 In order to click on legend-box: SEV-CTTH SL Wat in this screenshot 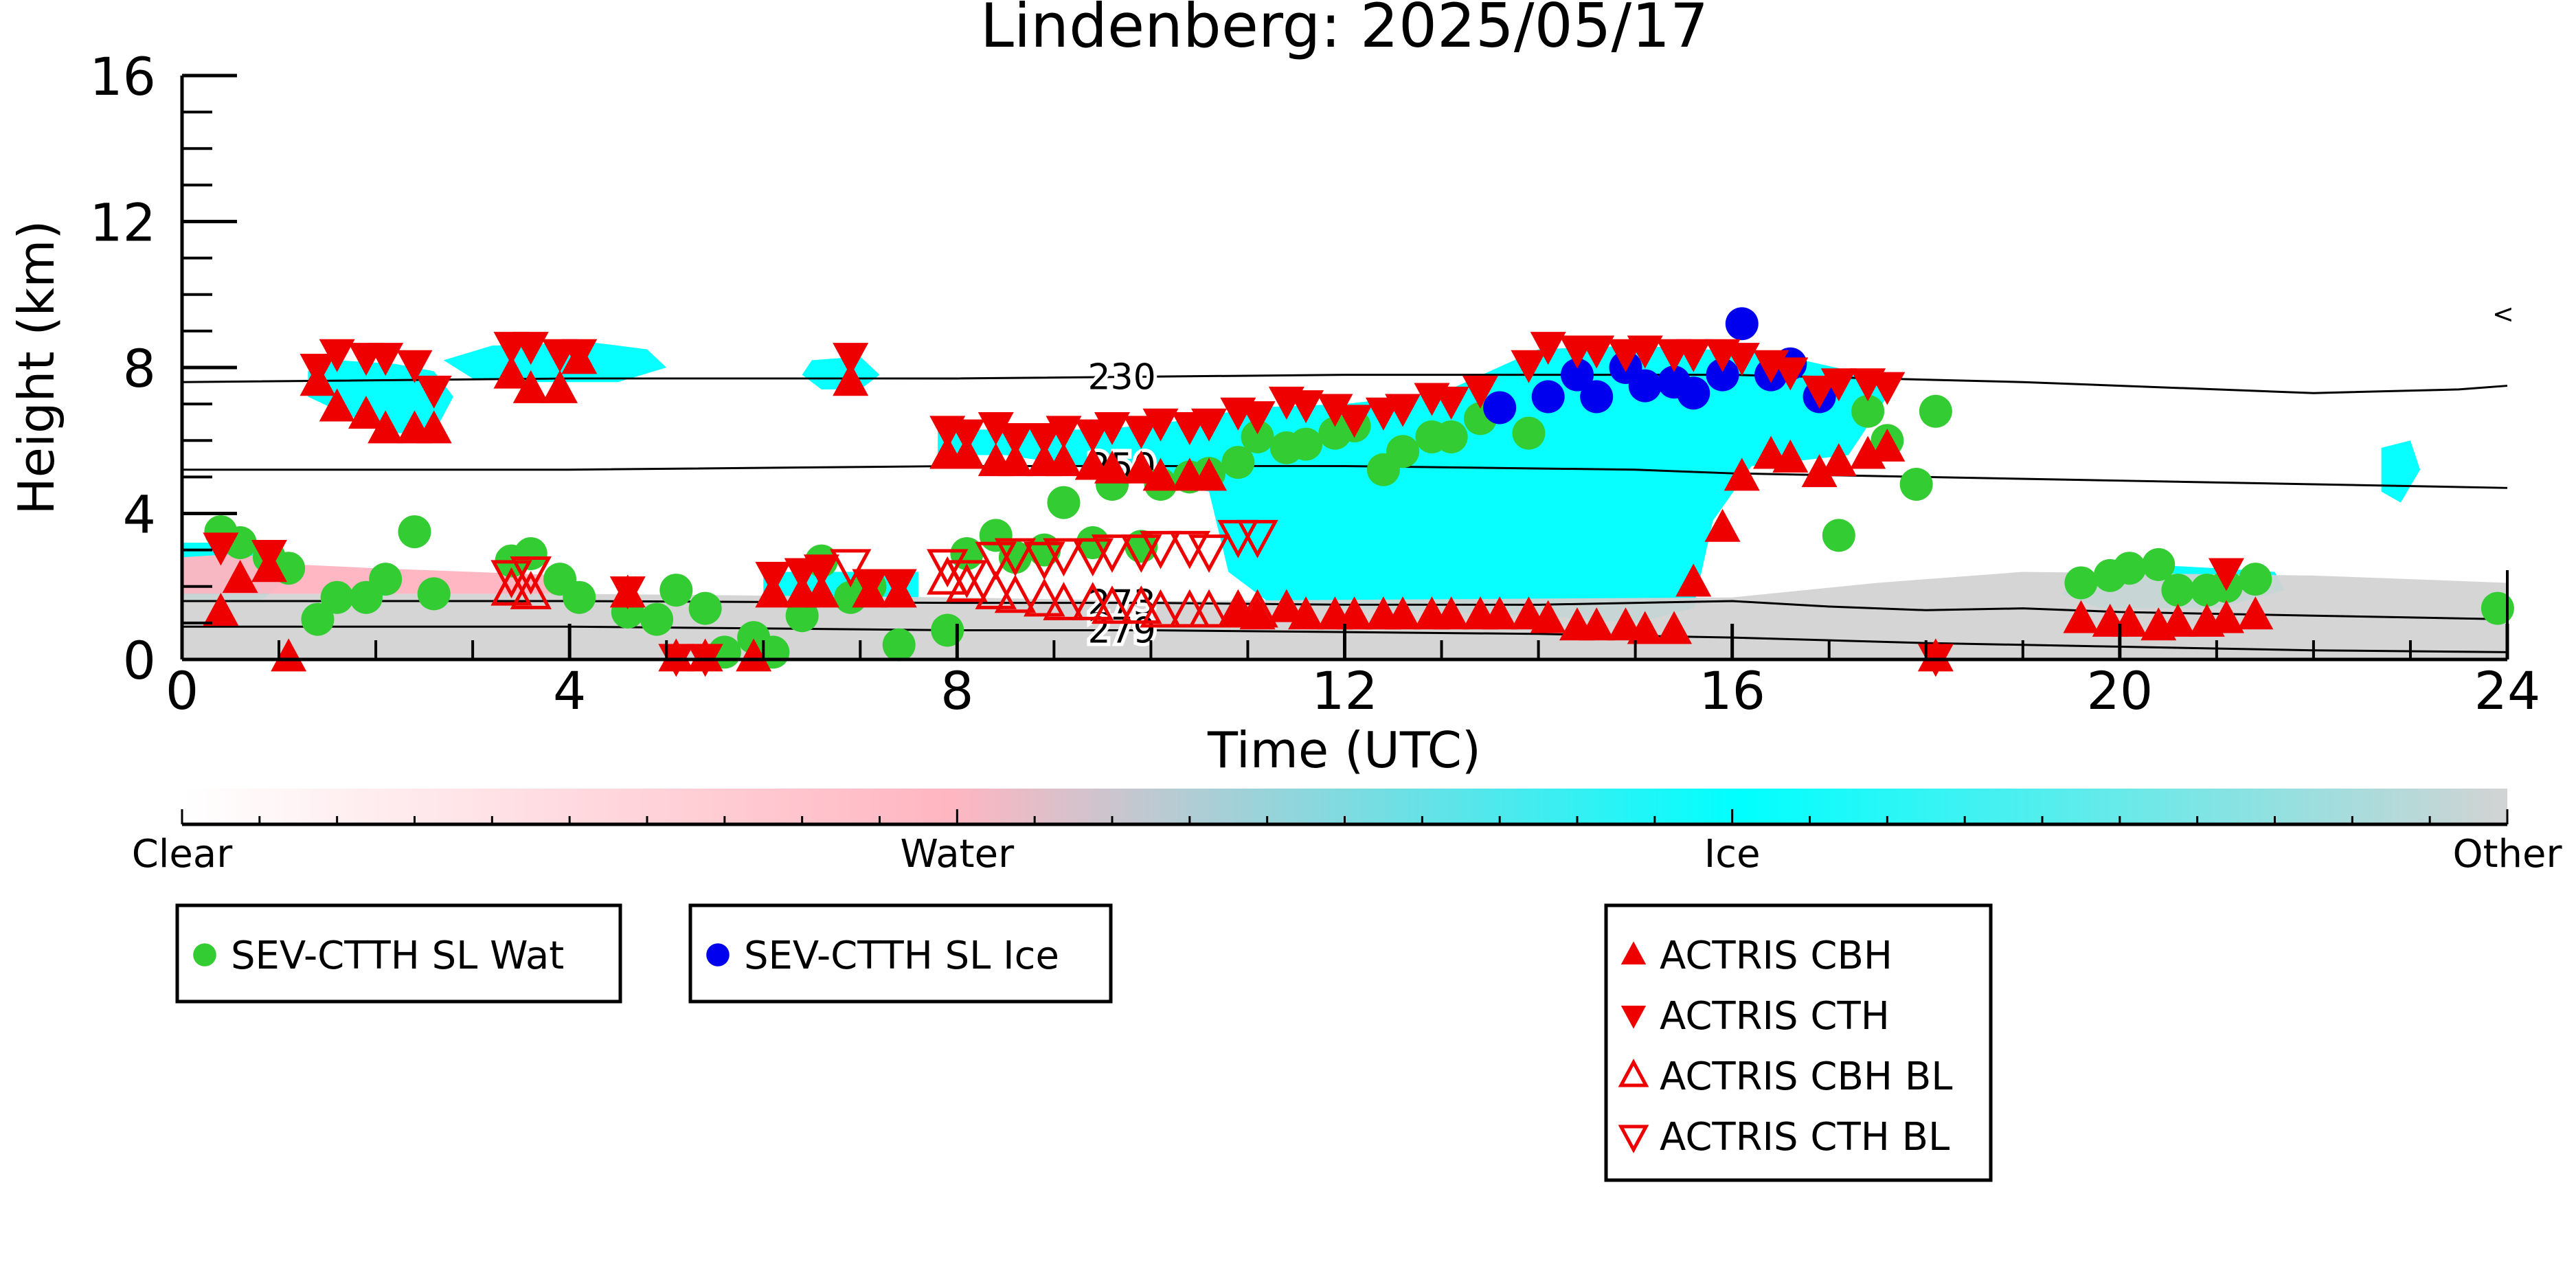, I will do `click(398, 953)`.